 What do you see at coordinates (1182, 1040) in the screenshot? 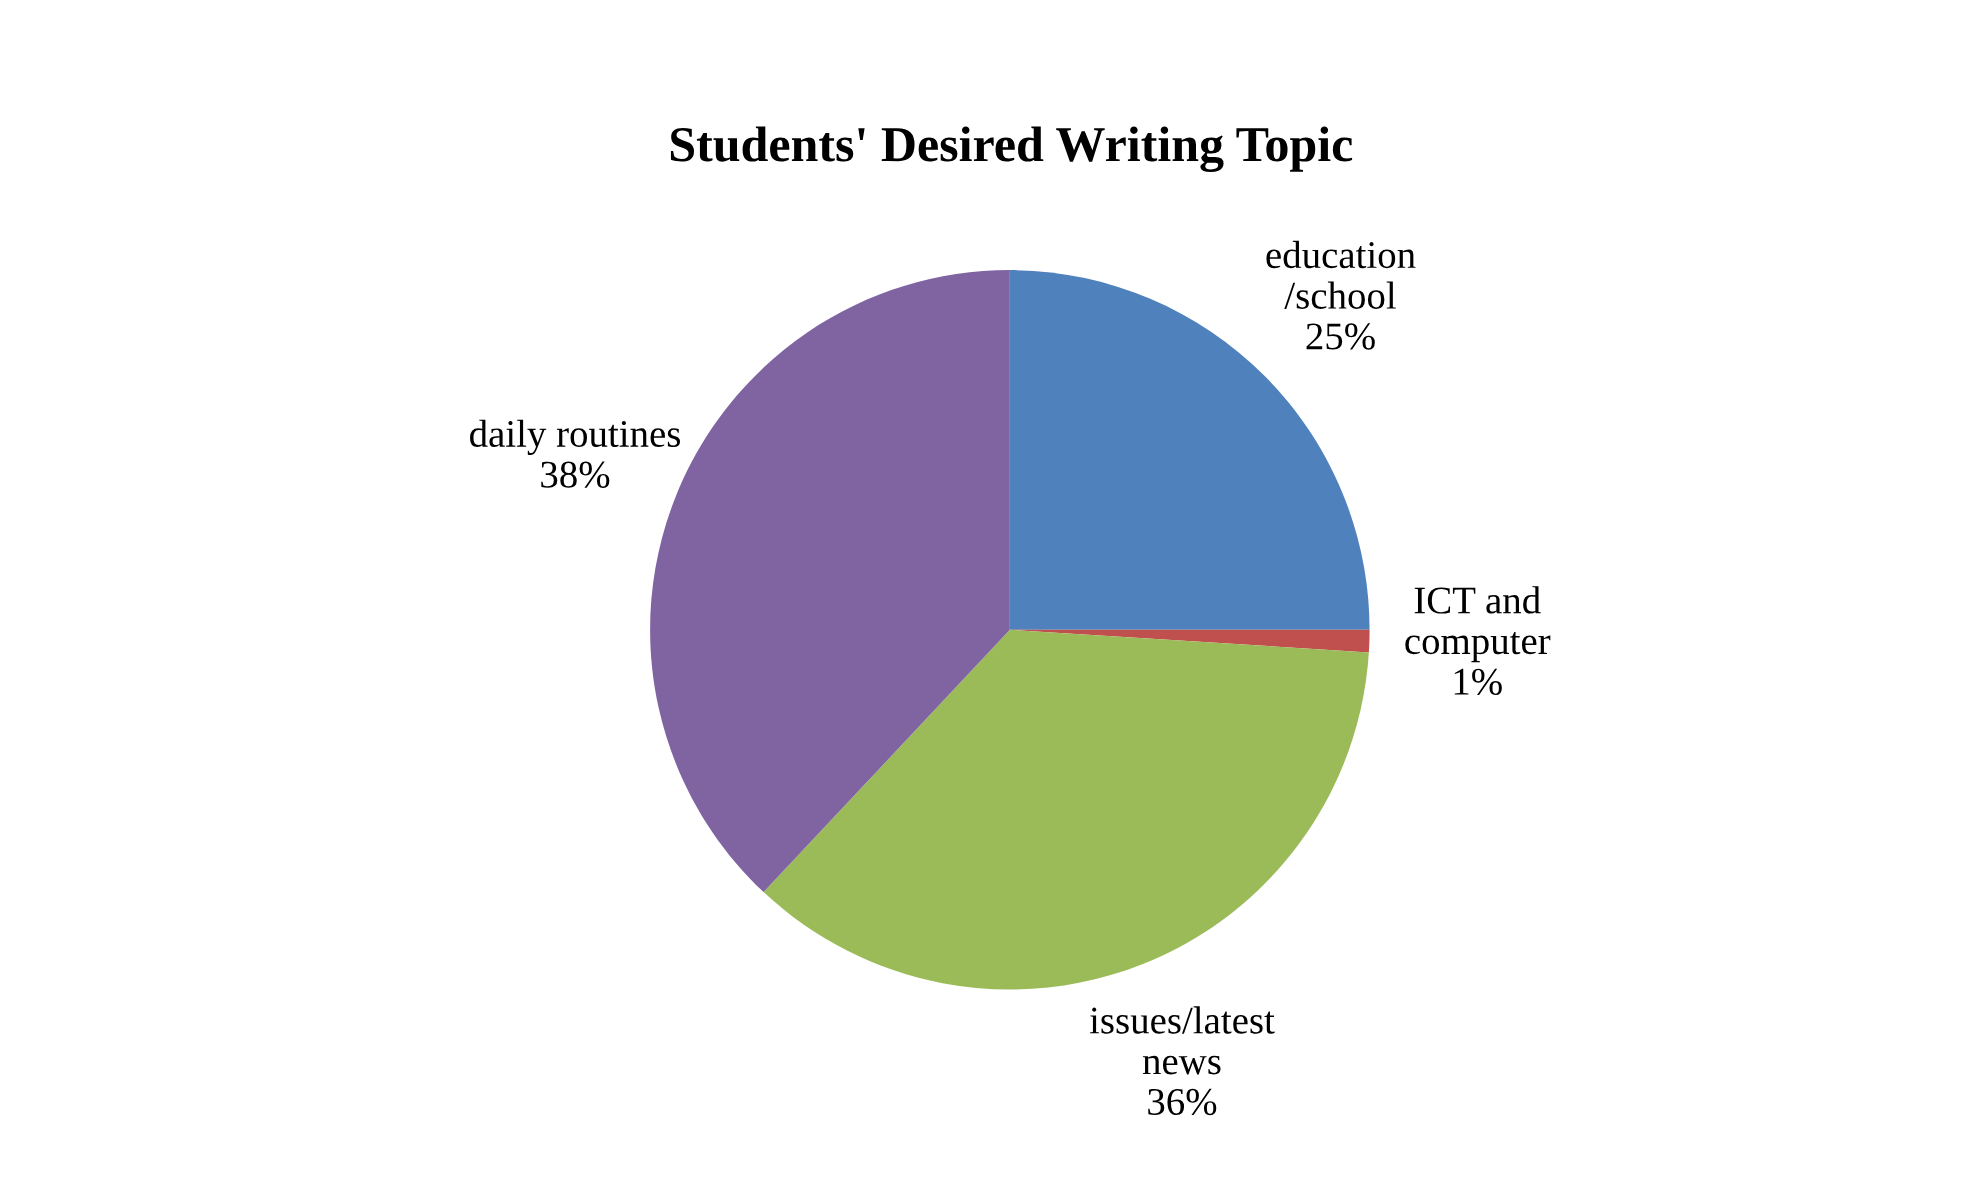
I see `slice-label: issues/latest news` at bounding box center [1182, 1040].